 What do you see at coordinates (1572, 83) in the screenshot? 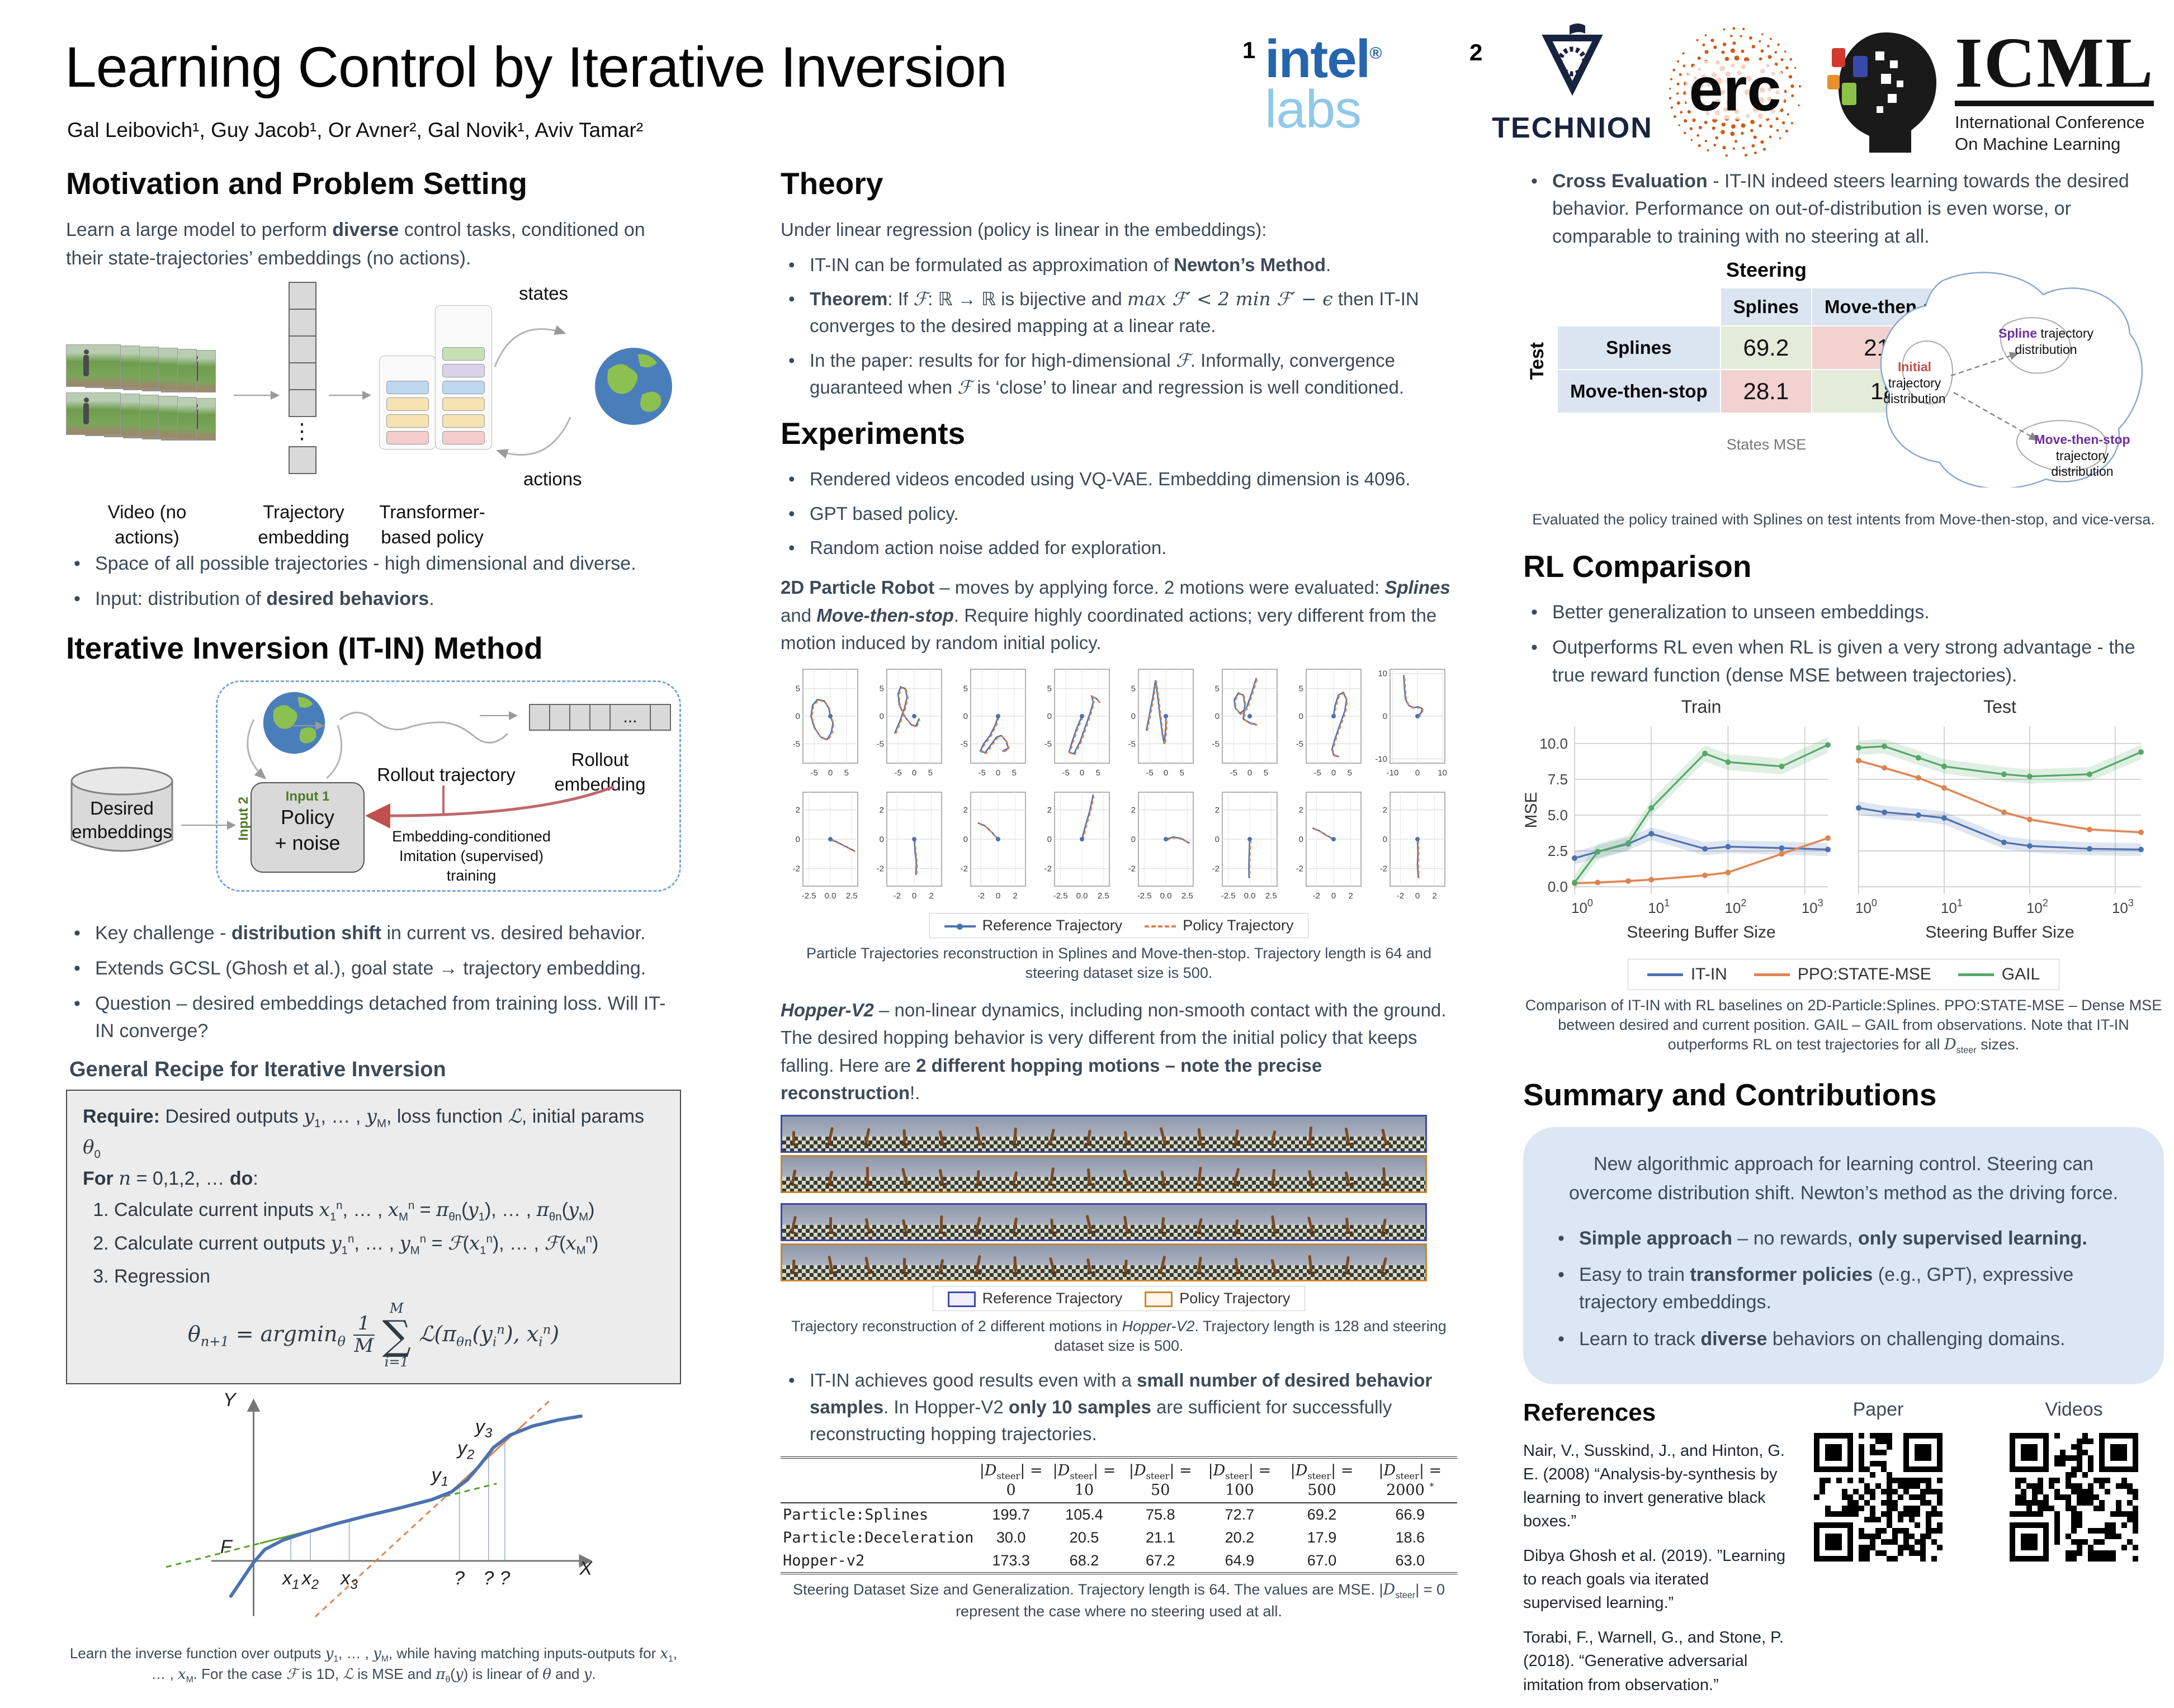
I see `technion-logo: TECHNION` at bounding box center [1572, 83].